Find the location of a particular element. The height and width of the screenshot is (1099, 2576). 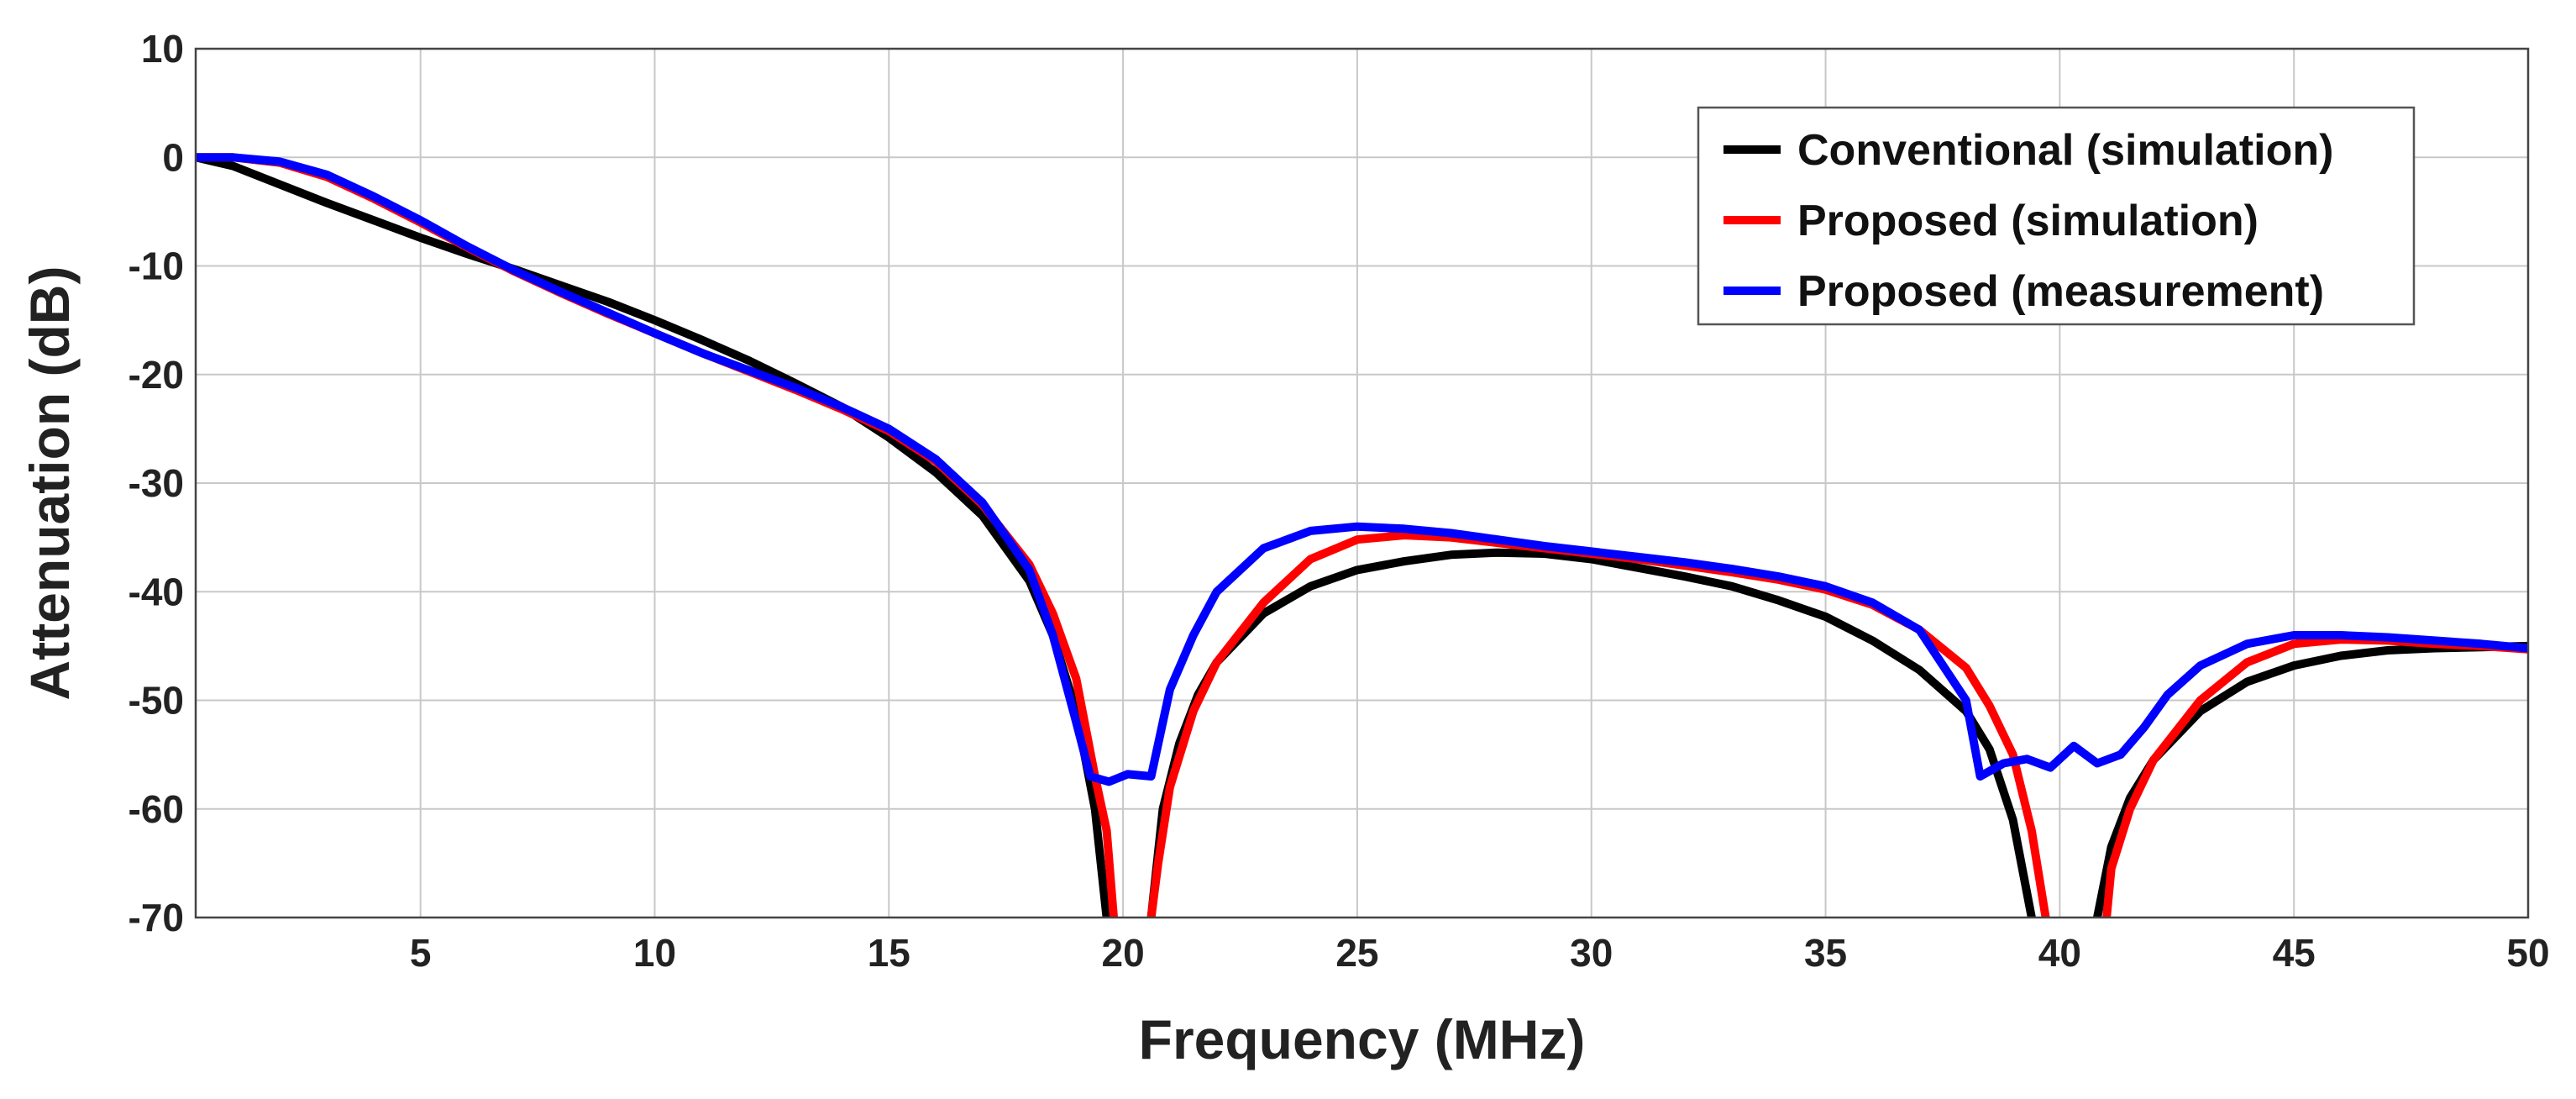

y-tick-label: 0 is located at coordinates (173, 157).